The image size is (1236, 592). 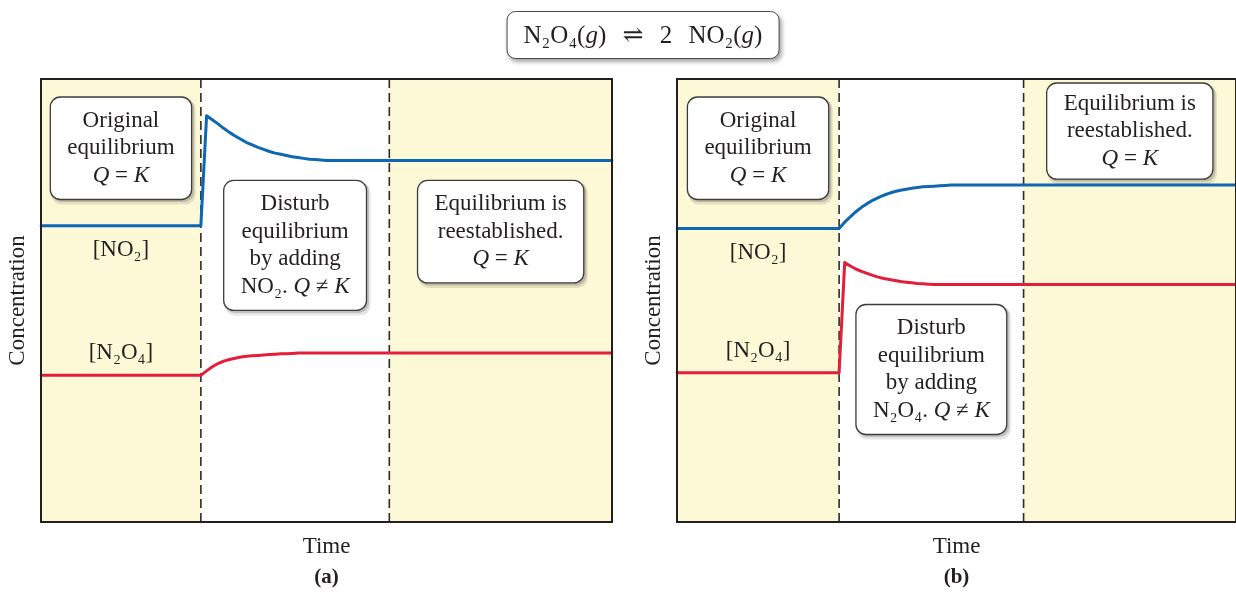 I want to click on text: (a), so click(x=326, y=576).